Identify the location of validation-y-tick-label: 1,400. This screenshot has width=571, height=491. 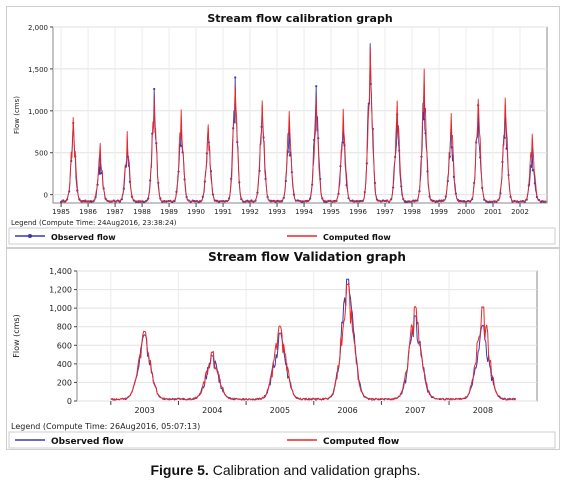
(60, 271).